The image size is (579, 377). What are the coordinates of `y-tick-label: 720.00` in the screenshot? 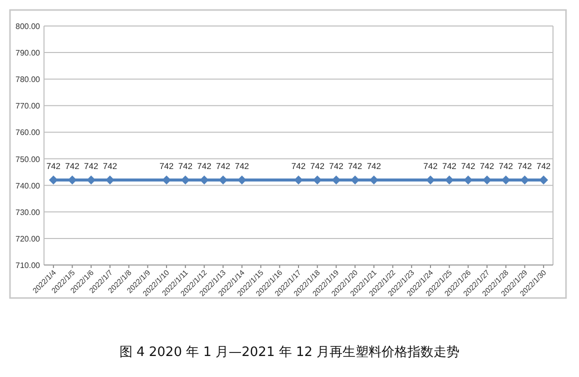 It's located at (28, 239).